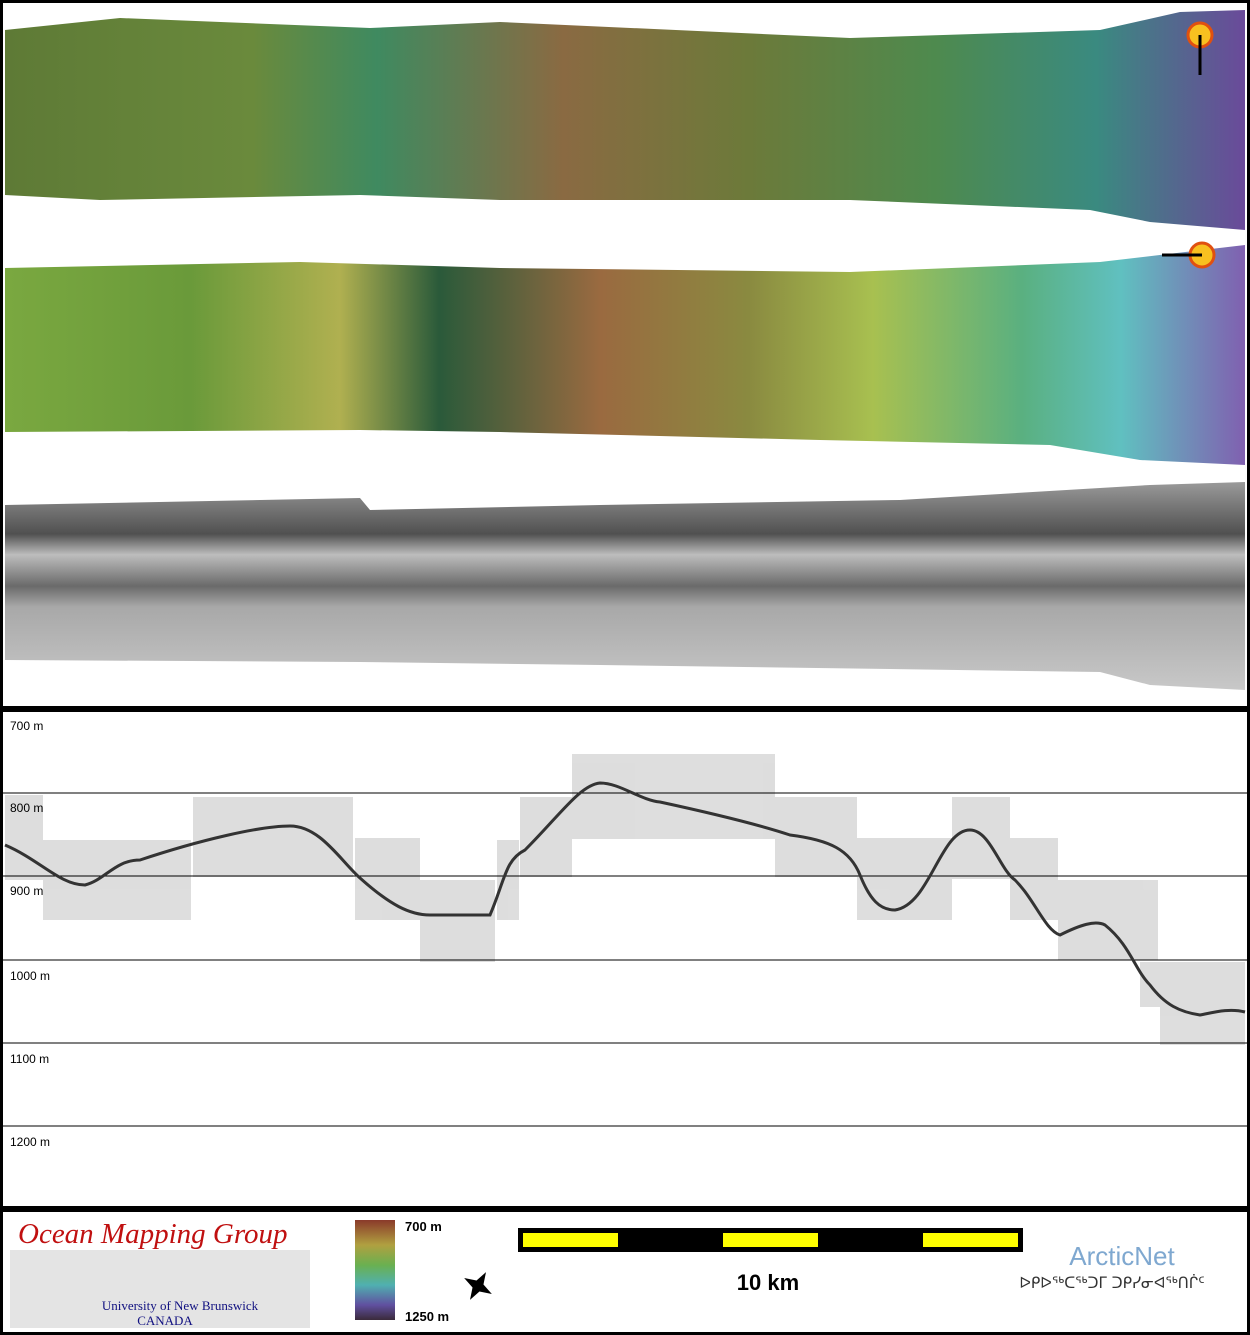 This screenshot has width=1250, height=1335. Describe the element at coordinates (30, 934) in the screenshot. I see `depth-labels: 700 m 800 m 900 m 1000 m 1100 m 1200 m` at that location.